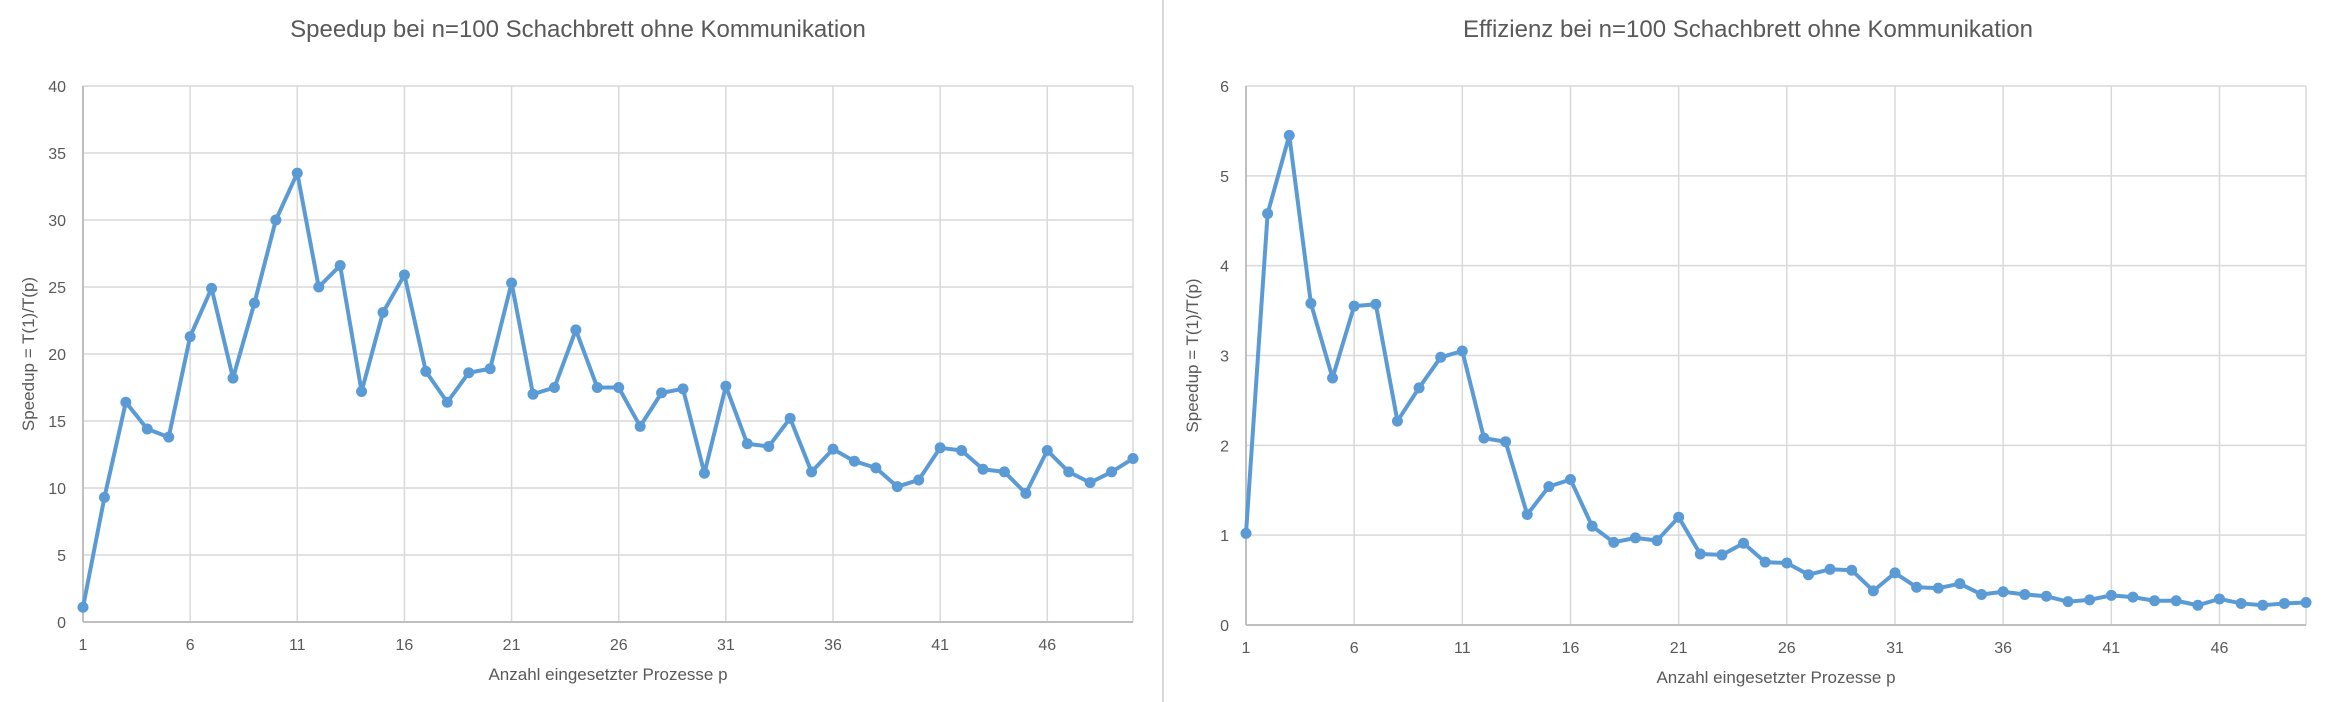 This screenshot has width=2326, height=702. I want to click on y-tick-label: 2, so click(1224, 446).